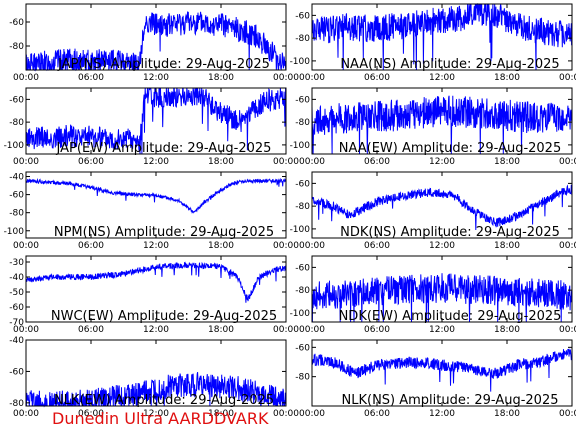  I want to click on chart-title: NWC(EW) Amplitude: 29-Aug-2025, so click(164, 316).